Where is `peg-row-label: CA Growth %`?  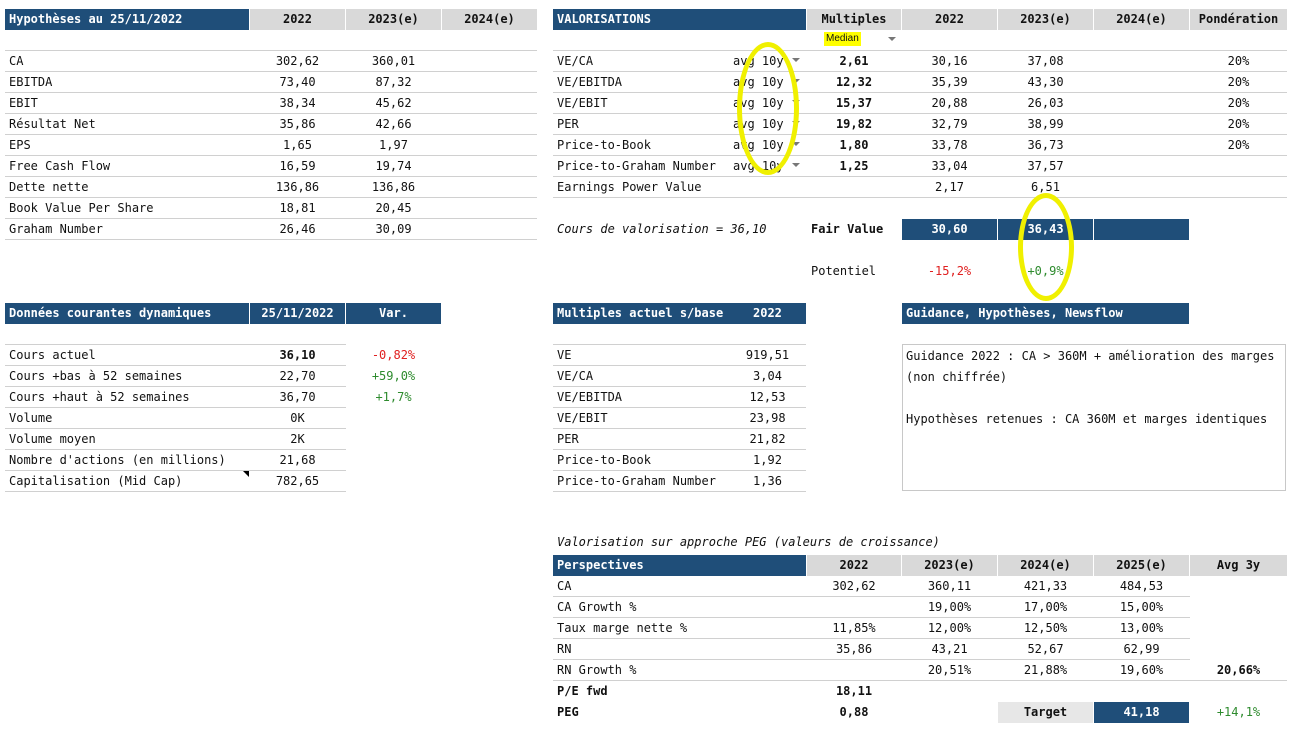 peg-row-label: CA Growth % is located at coordinates (597, 607).